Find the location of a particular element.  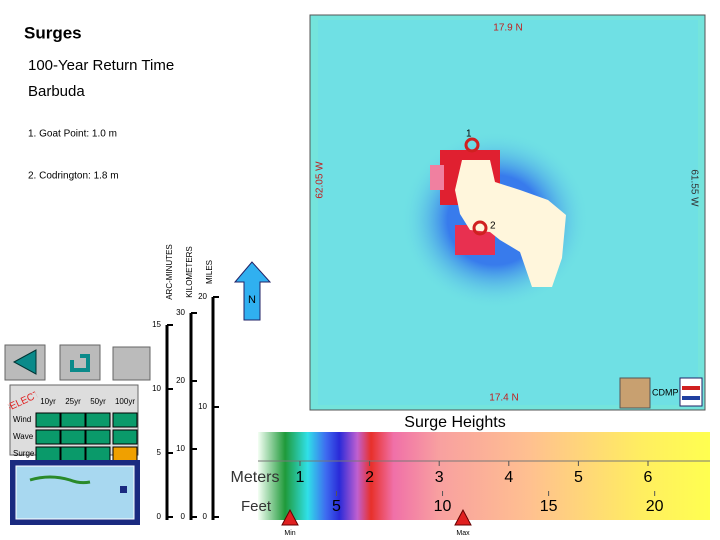

feet-label: Feet is located at coordinates (256, 506).